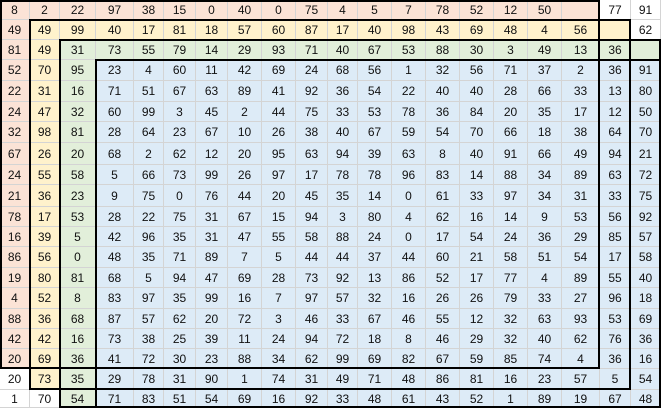 Image resolution: width=661 pixels, height=408 pixels. Describe the element at coordinates (245, 175) in the screenshot. I see `grid-cell-r9-c8: 26` at that location.